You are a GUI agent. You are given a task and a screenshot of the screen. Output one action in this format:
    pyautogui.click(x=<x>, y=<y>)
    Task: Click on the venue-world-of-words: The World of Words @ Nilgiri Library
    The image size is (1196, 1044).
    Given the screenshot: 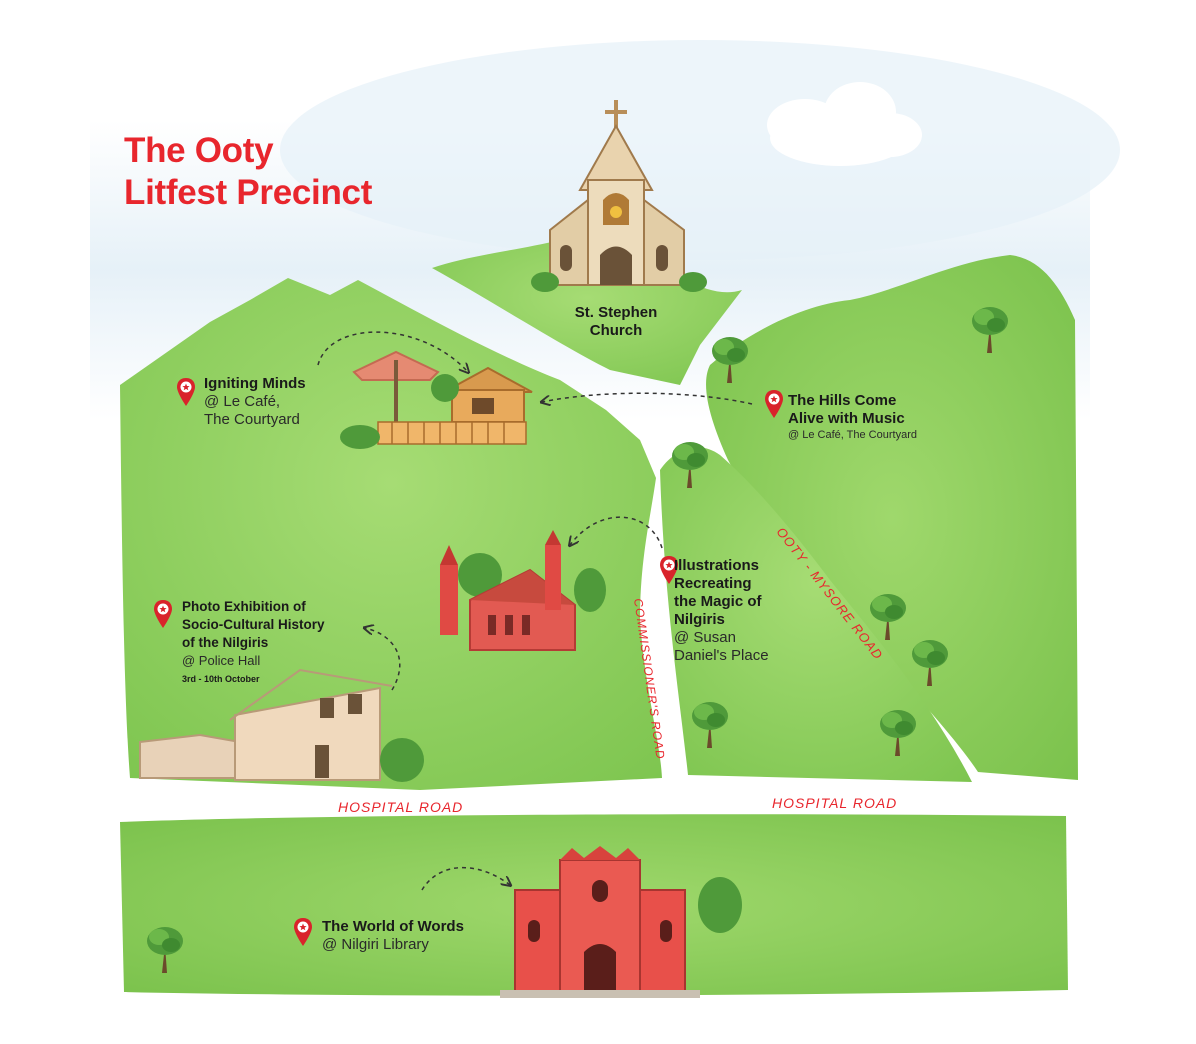 What is the action you would take?
    pyautogui.click(x=393, y=935)
    